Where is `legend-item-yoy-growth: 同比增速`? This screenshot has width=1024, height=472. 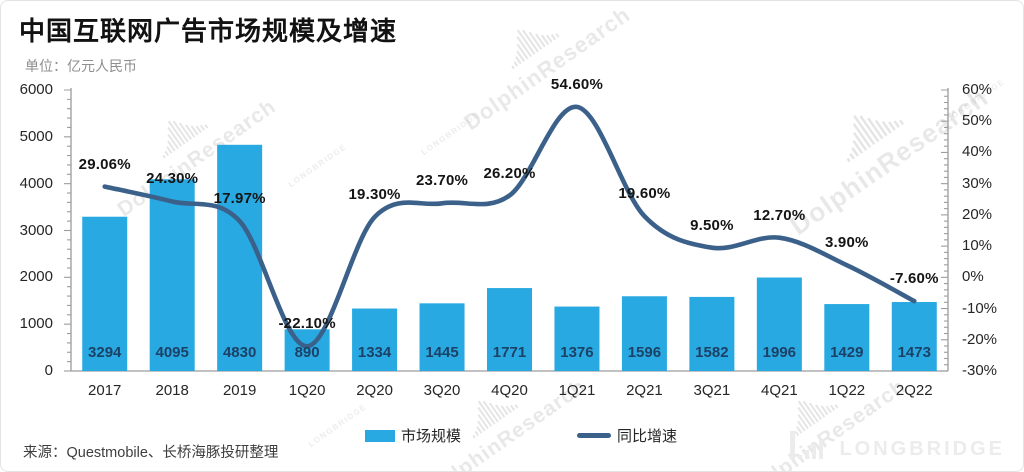 legend-item-yoy-growth: 同比增速 is located at coordinates (627, 435).